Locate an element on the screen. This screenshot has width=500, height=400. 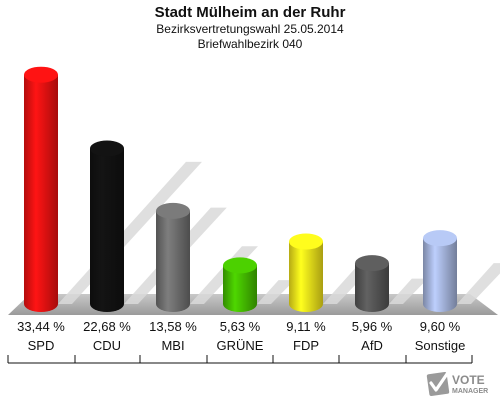
chart-subtitle: Bezirksvertretungswahl 25.05.2014 is located at coordinates (250, 29).